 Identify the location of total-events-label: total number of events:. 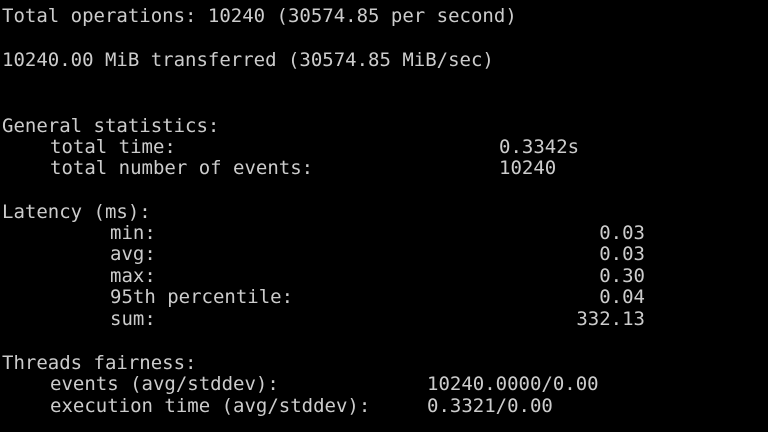
(182, 168).